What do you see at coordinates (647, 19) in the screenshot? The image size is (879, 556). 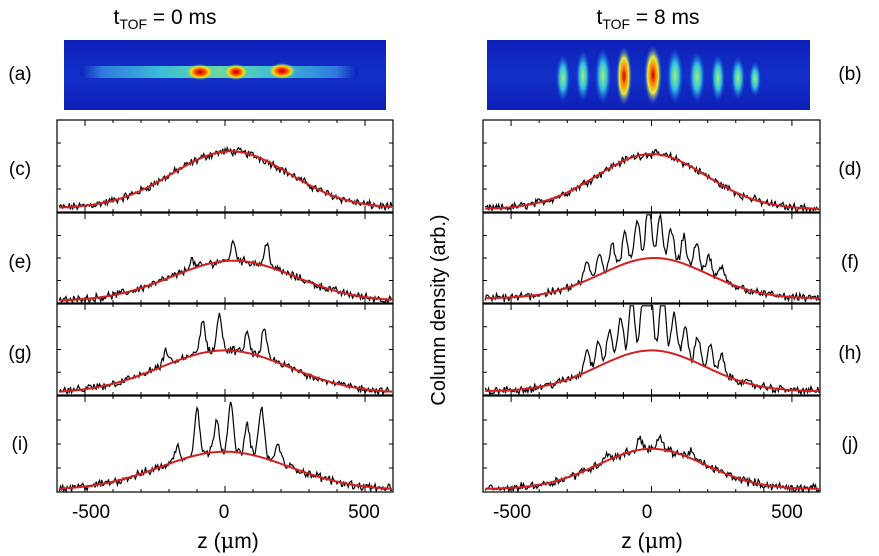 I see `title-right: tTOF = 8 ms` at bounding box center [647, 19].